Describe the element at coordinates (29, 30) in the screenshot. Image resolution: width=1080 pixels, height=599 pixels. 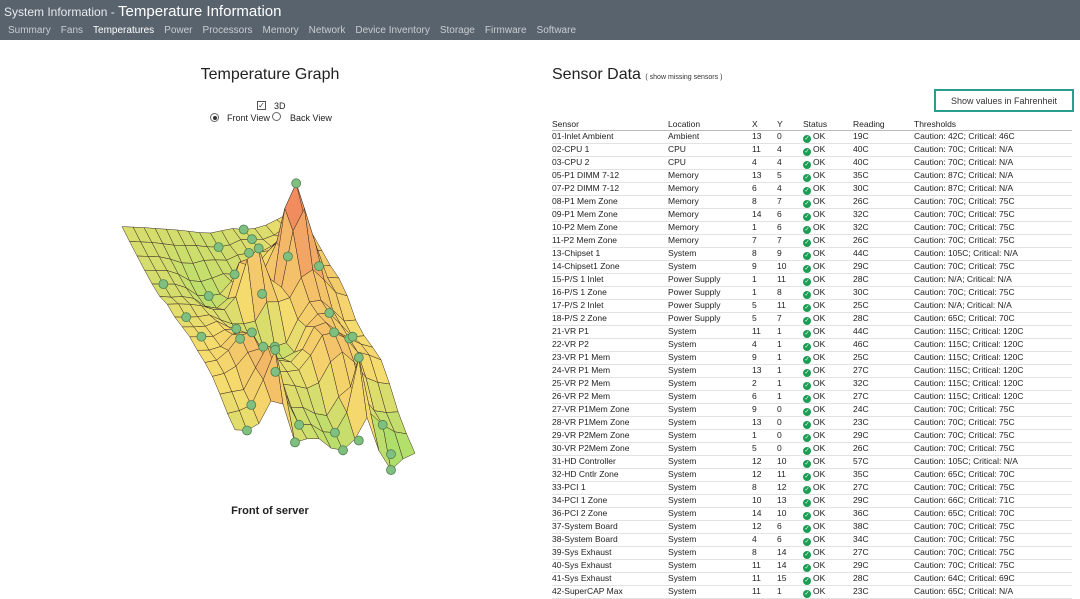
I see `tab-summary: Summary` at that location.